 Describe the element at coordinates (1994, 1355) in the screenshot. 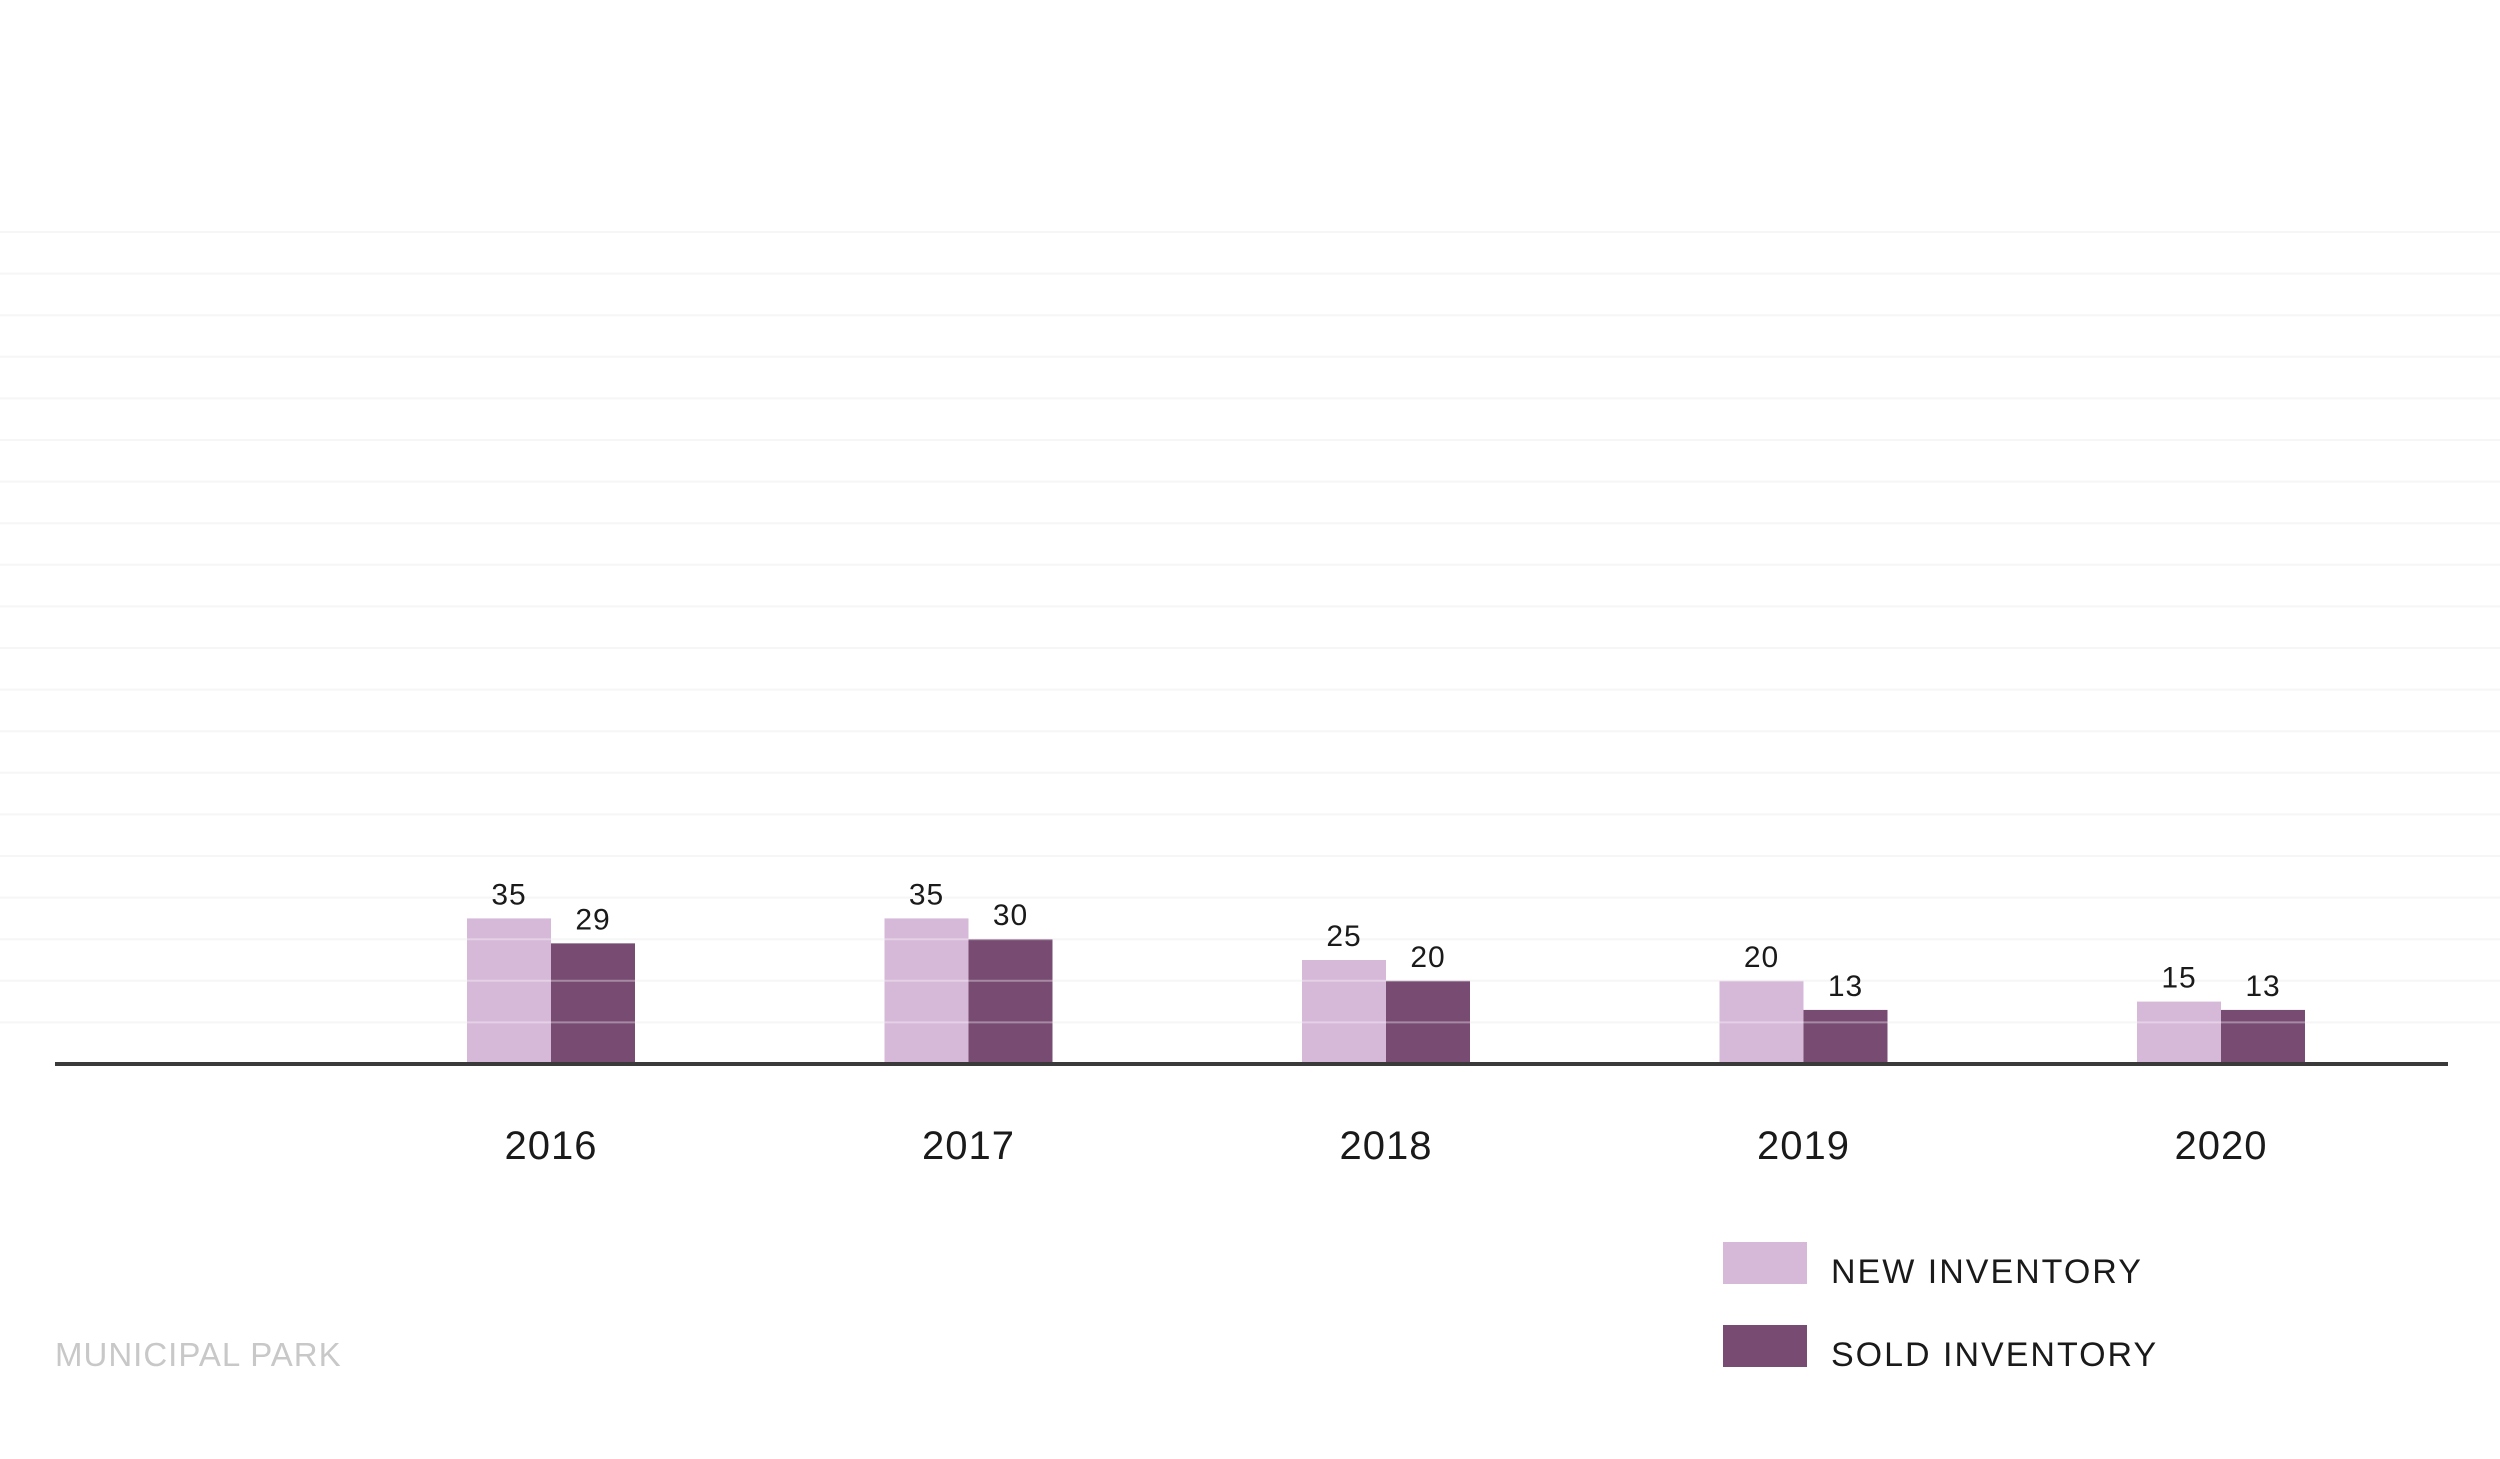

I see `legend-label-sold-inventory: SOLD INVENTORY` at that location.